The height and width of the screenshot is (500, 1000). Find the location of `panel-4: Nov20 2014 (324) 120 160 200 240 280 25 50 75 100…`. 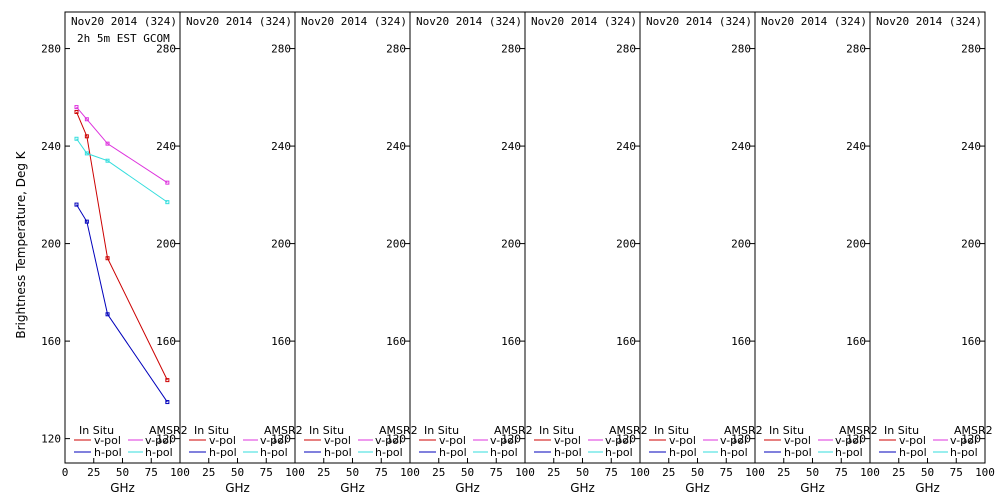

panel-4: Nov20 2014 (324) 120 160 200 240 280 25 50 75 100… is located at coordinates (472, 253).